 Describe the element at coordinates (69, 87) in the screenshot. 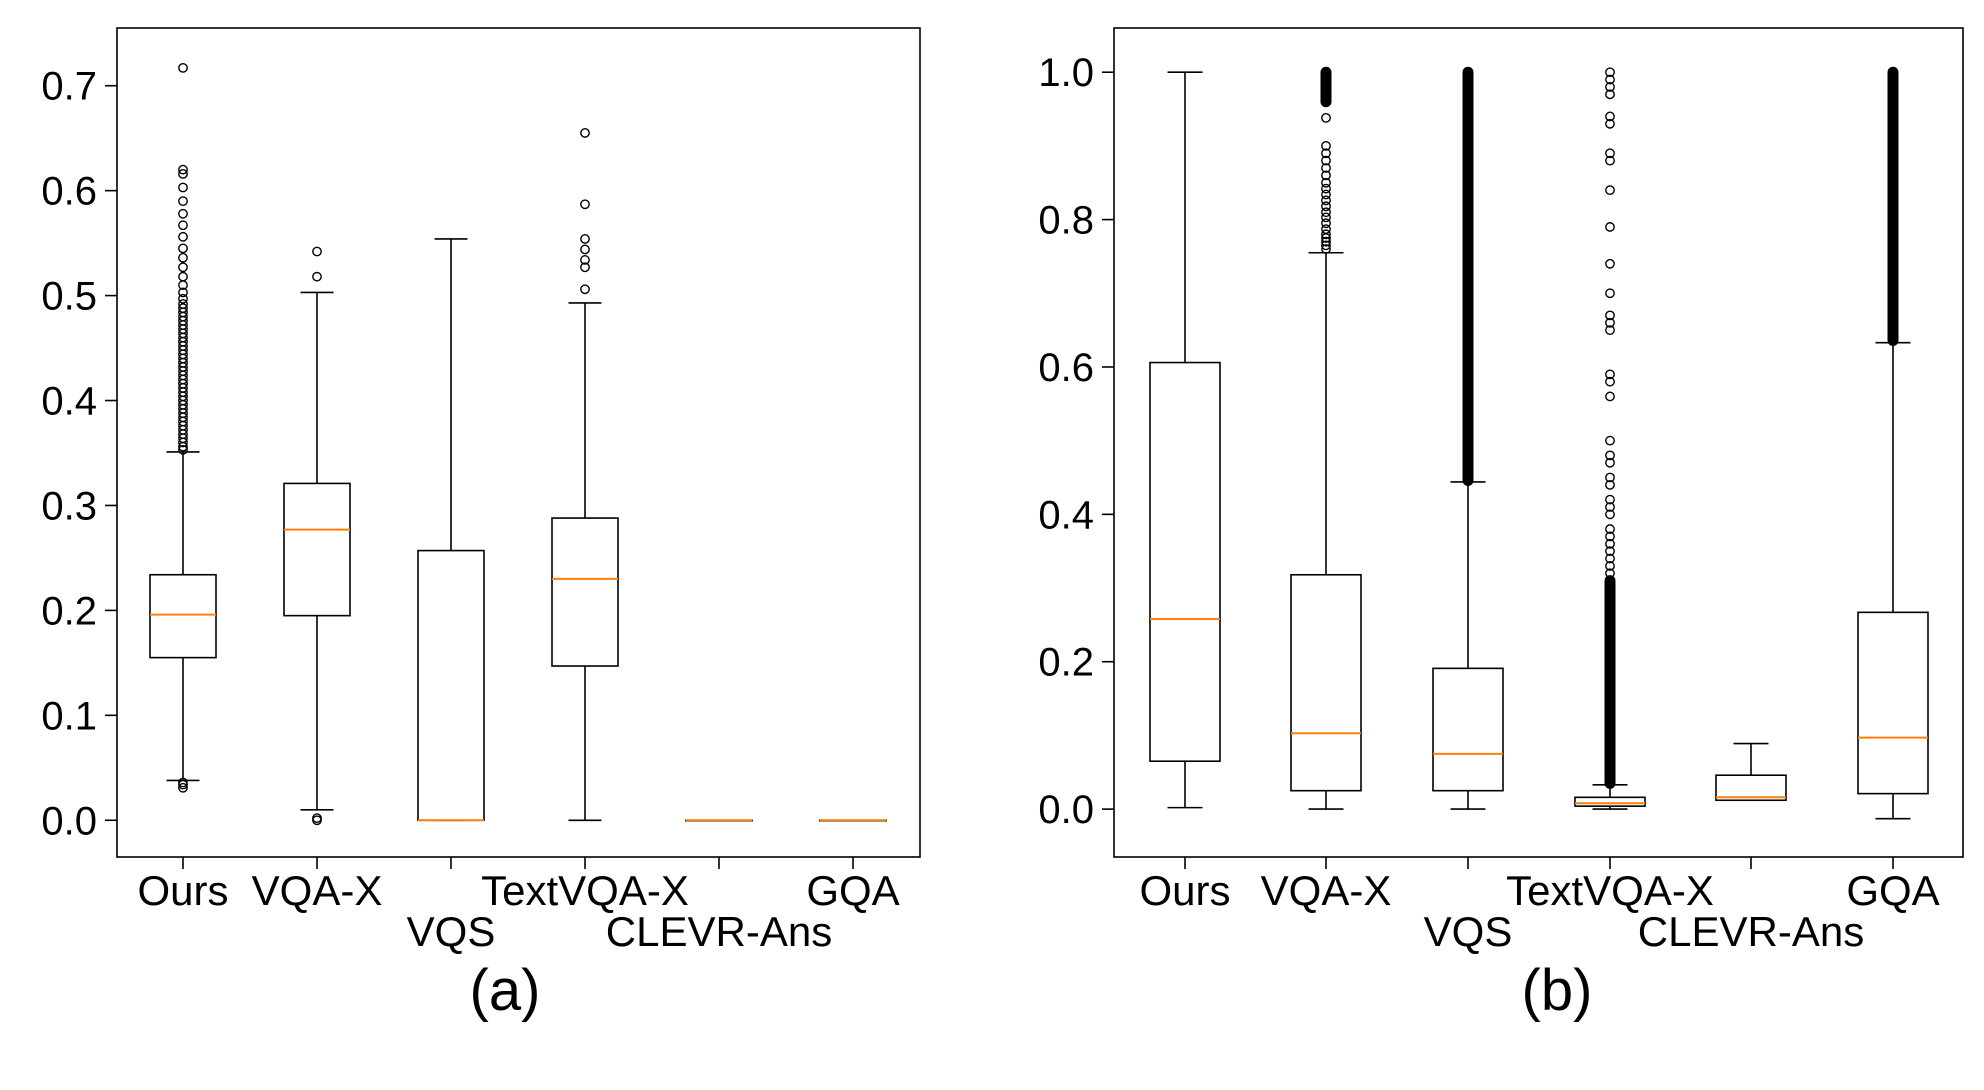

I see `y-tick-label: 0.7` at that location.